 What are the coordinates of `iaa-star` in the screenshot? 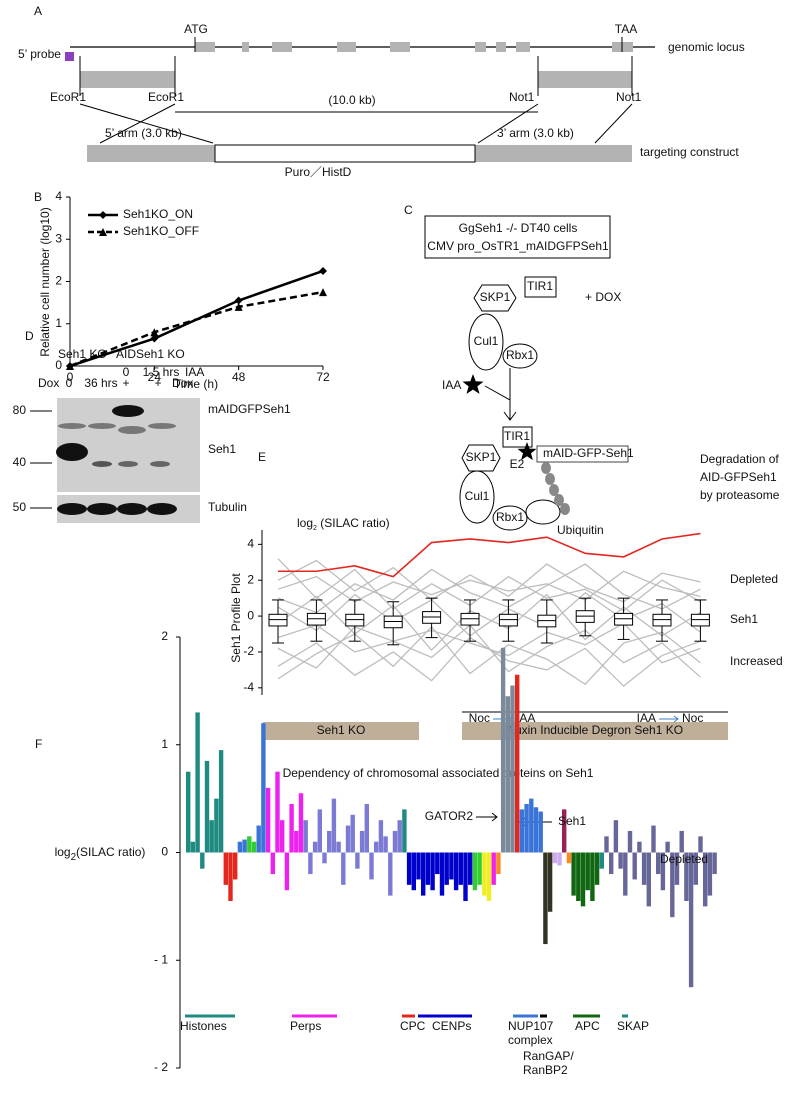 It's located at (527, 451).